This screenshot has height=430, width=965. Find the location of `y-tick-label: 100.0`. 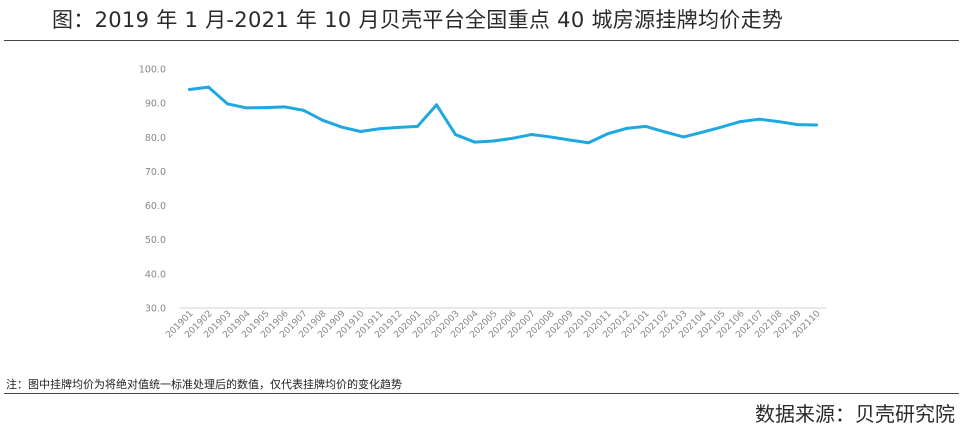

y-tick-label: 100.0 is located at coordinates (152, 70).